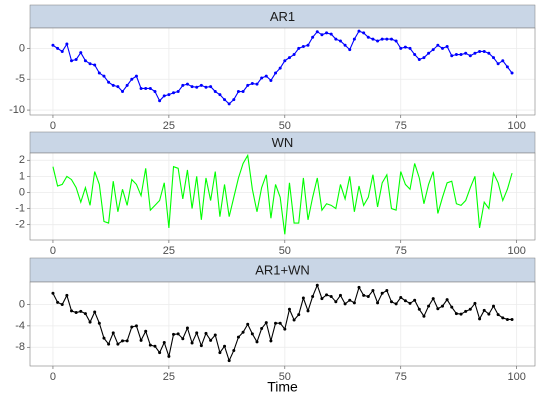 Image resolution: width=540 pixels, height=400 pixels. Describe the element at coordinates (20, 347) in the screenshot. I see `y-tick-label: -8` at that location.